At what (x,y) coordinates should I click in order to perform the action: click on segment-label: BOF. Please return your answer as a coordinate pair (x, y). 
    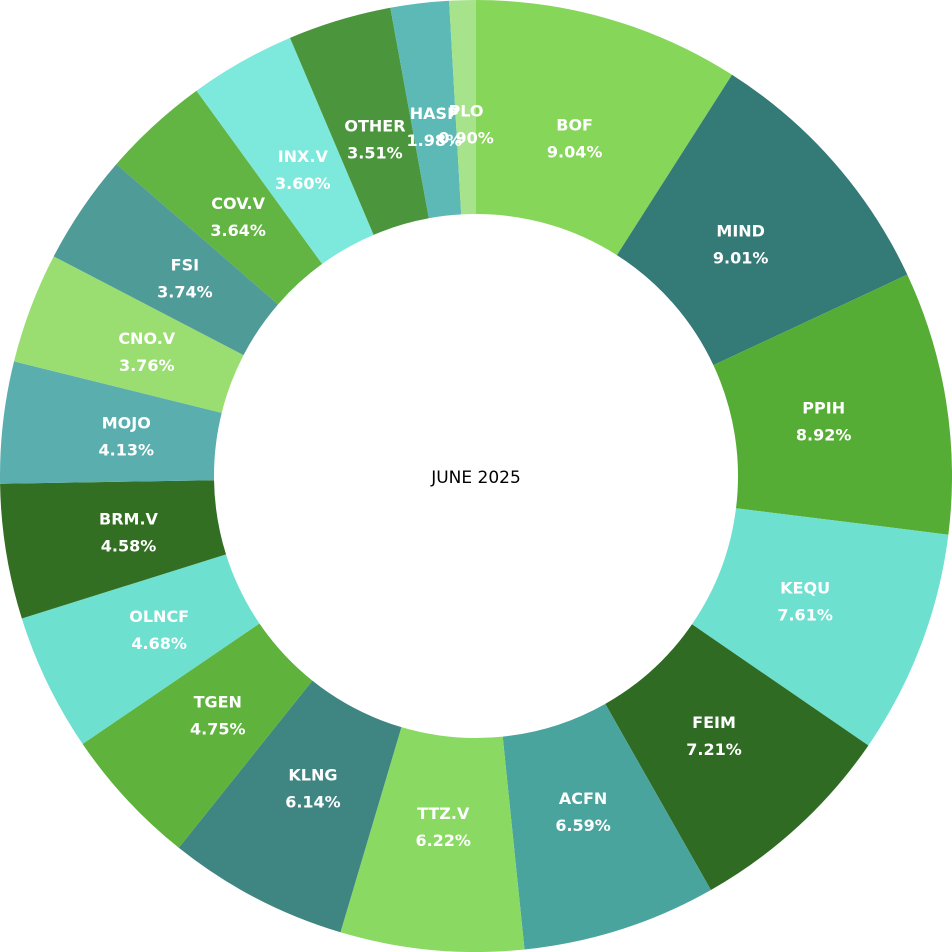
    Looking at the image, I should click on (574, 125).